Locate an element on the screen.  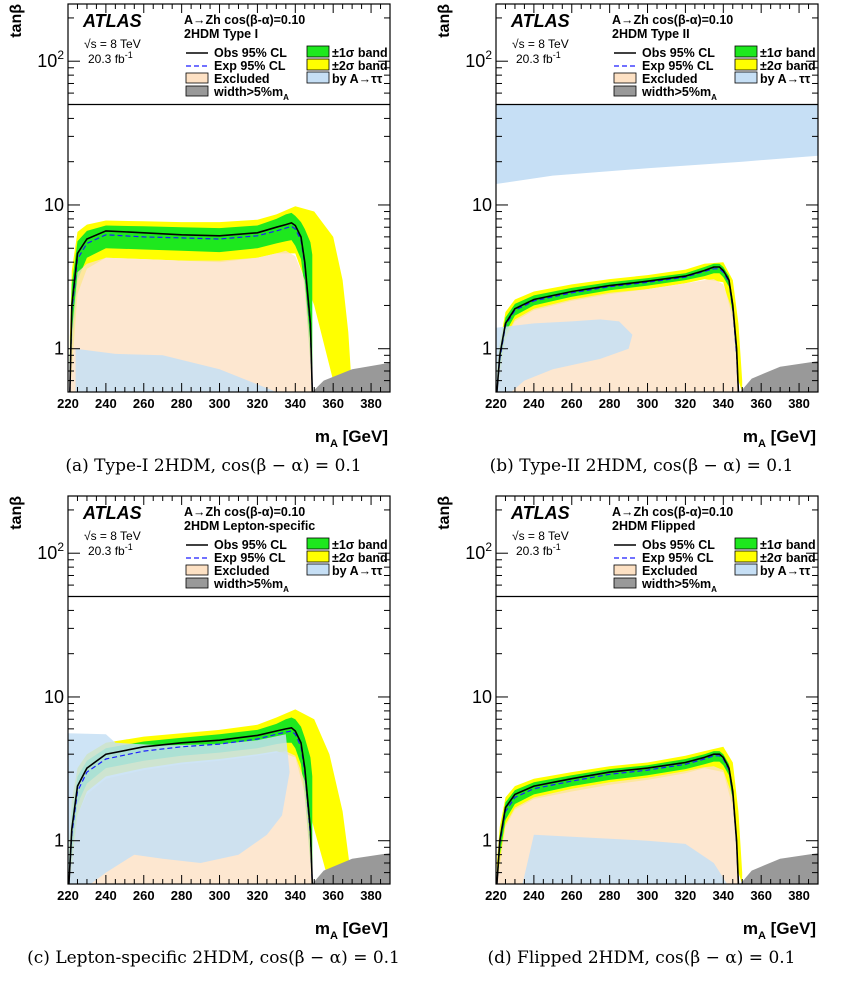
x-tick-label: 280 is located at coordinates (182, 403).